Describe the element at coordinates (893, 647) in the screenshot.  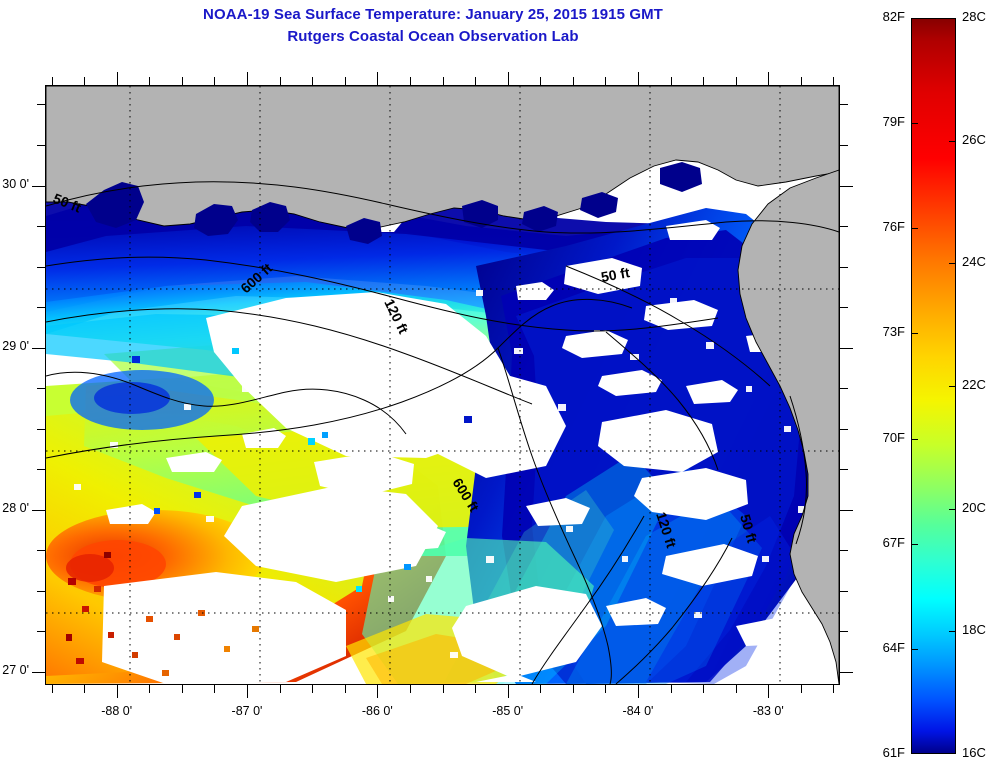
I see `colorbar-fahrenheit-label: 64F` at that location.